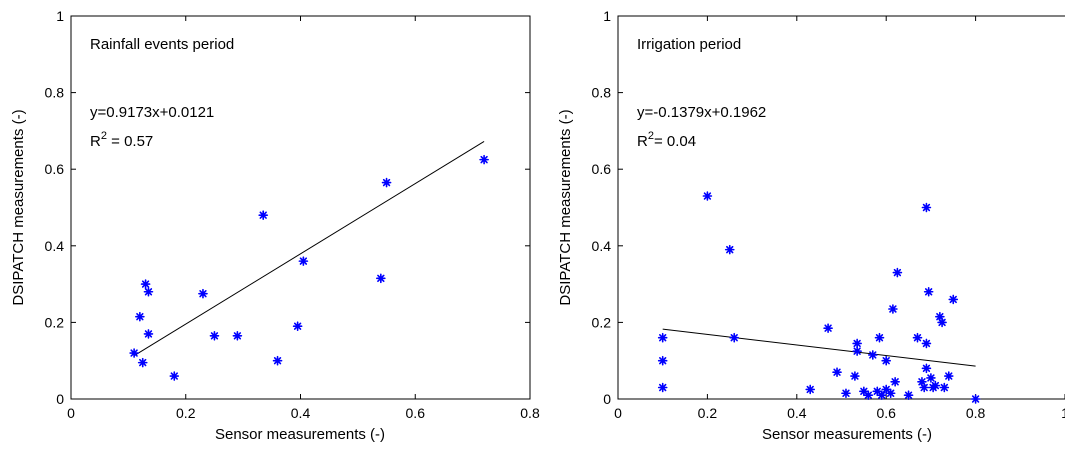 Image resolution: width=1065 pixels, height=452 pixels. Describe the element at coordinates (701, 112) in the screenshot. I see `regression-equation: y=-0.1379x+0.1962` at that location.